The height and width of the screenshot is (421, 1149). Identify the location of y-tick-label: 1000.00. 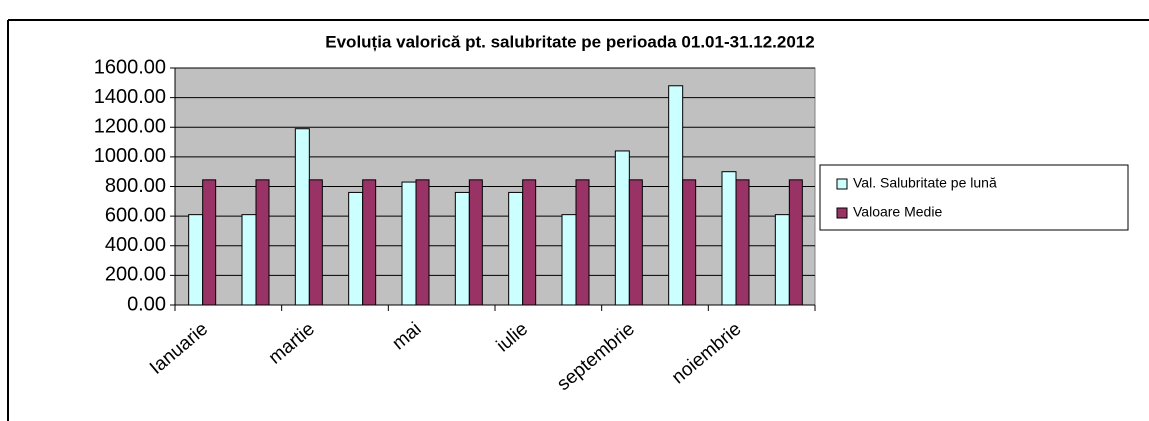
(130, 156).